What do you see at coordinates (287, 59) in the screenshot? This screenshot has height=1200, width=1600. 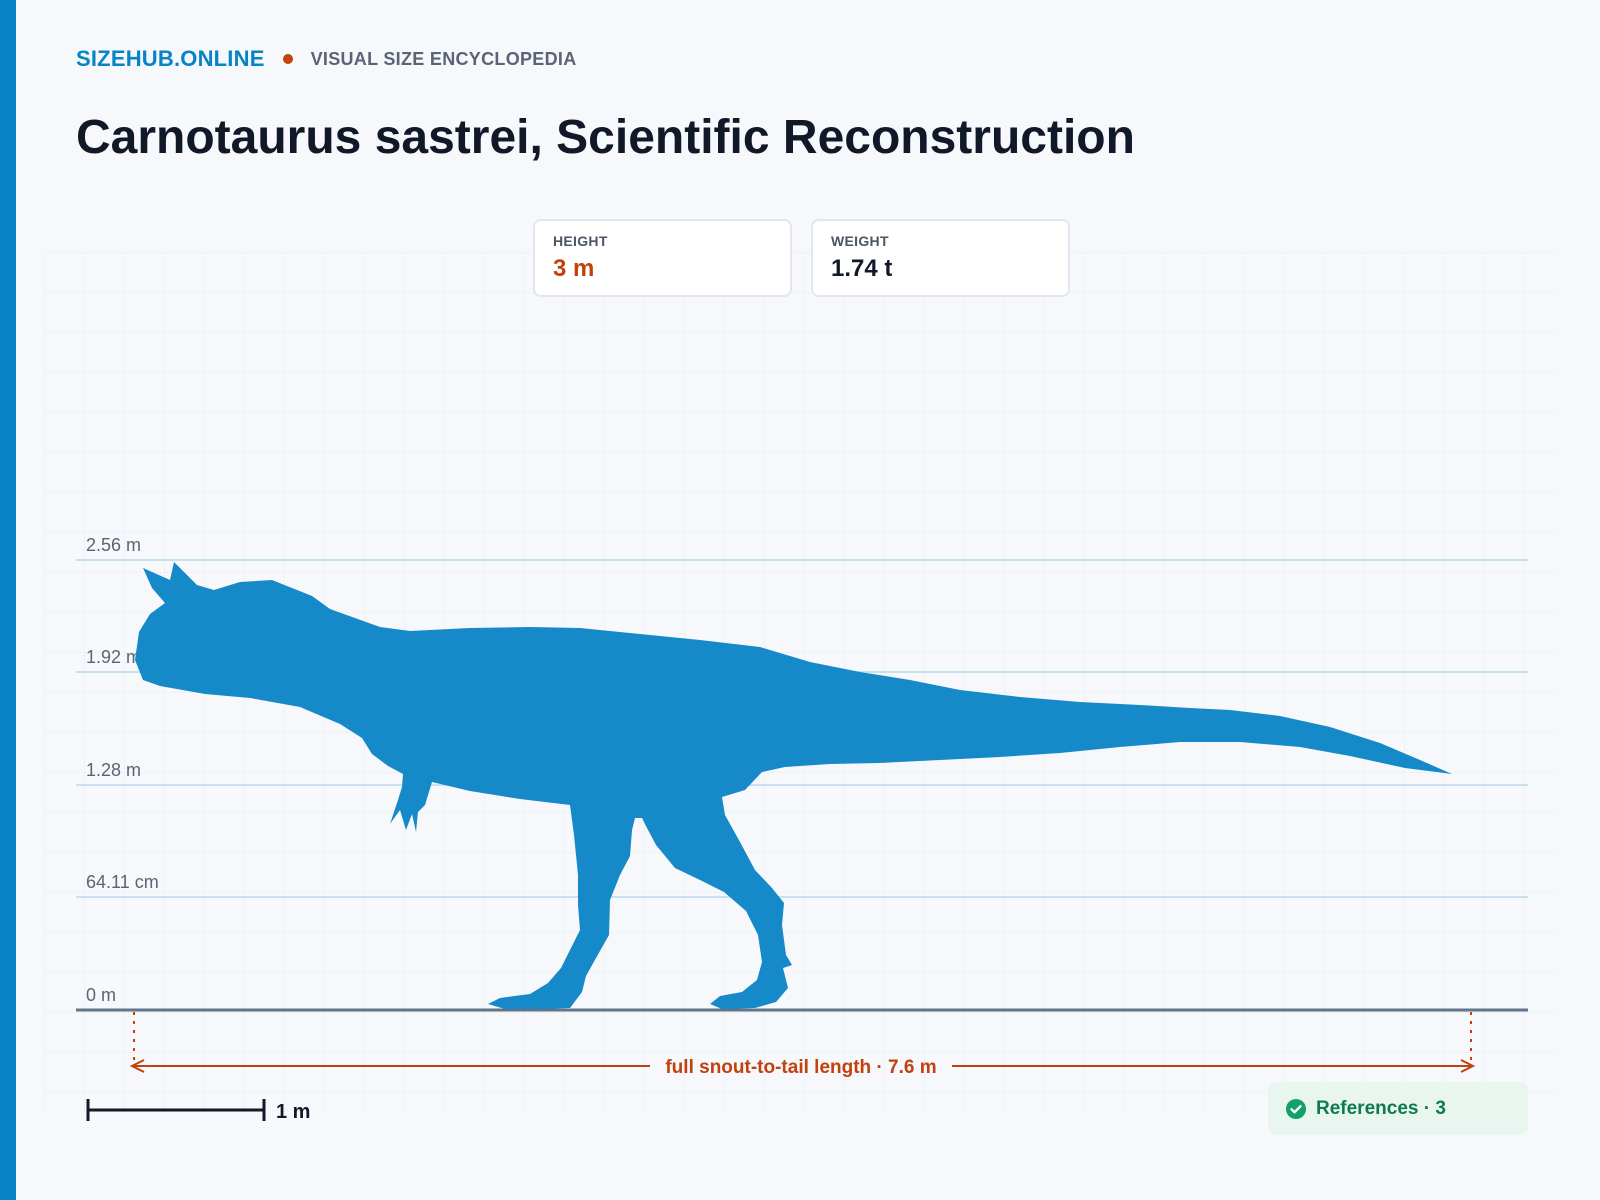 I see `brand-separator-dot` at bounding box center [287, 59].